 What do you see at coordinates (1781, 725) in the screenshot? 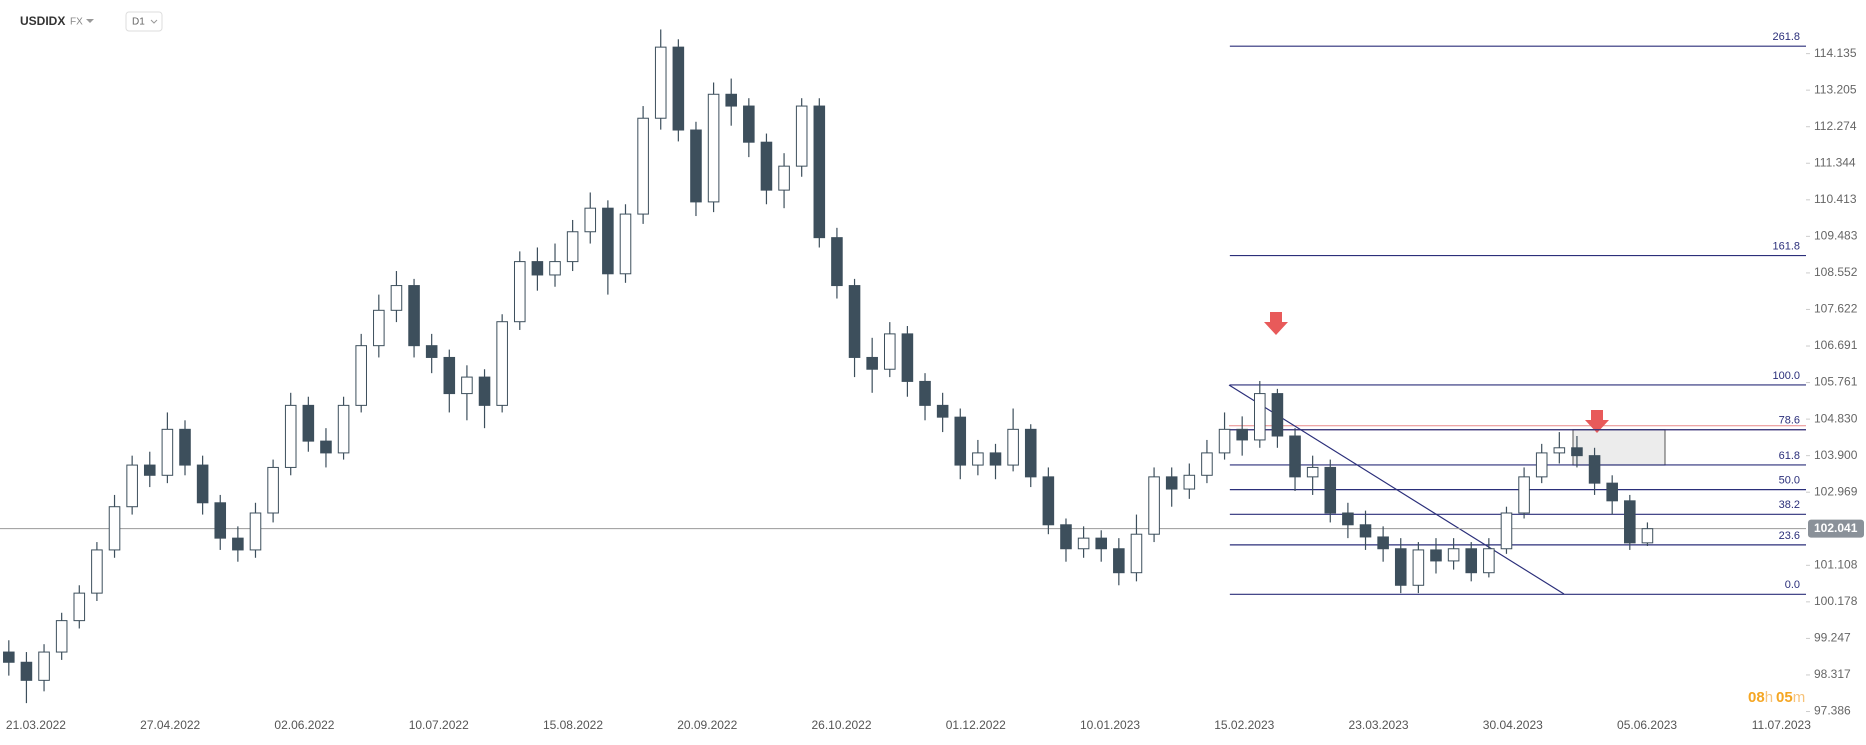
I see `x-tick-label: 11.07.2023` at bounding box center [1781, 725].